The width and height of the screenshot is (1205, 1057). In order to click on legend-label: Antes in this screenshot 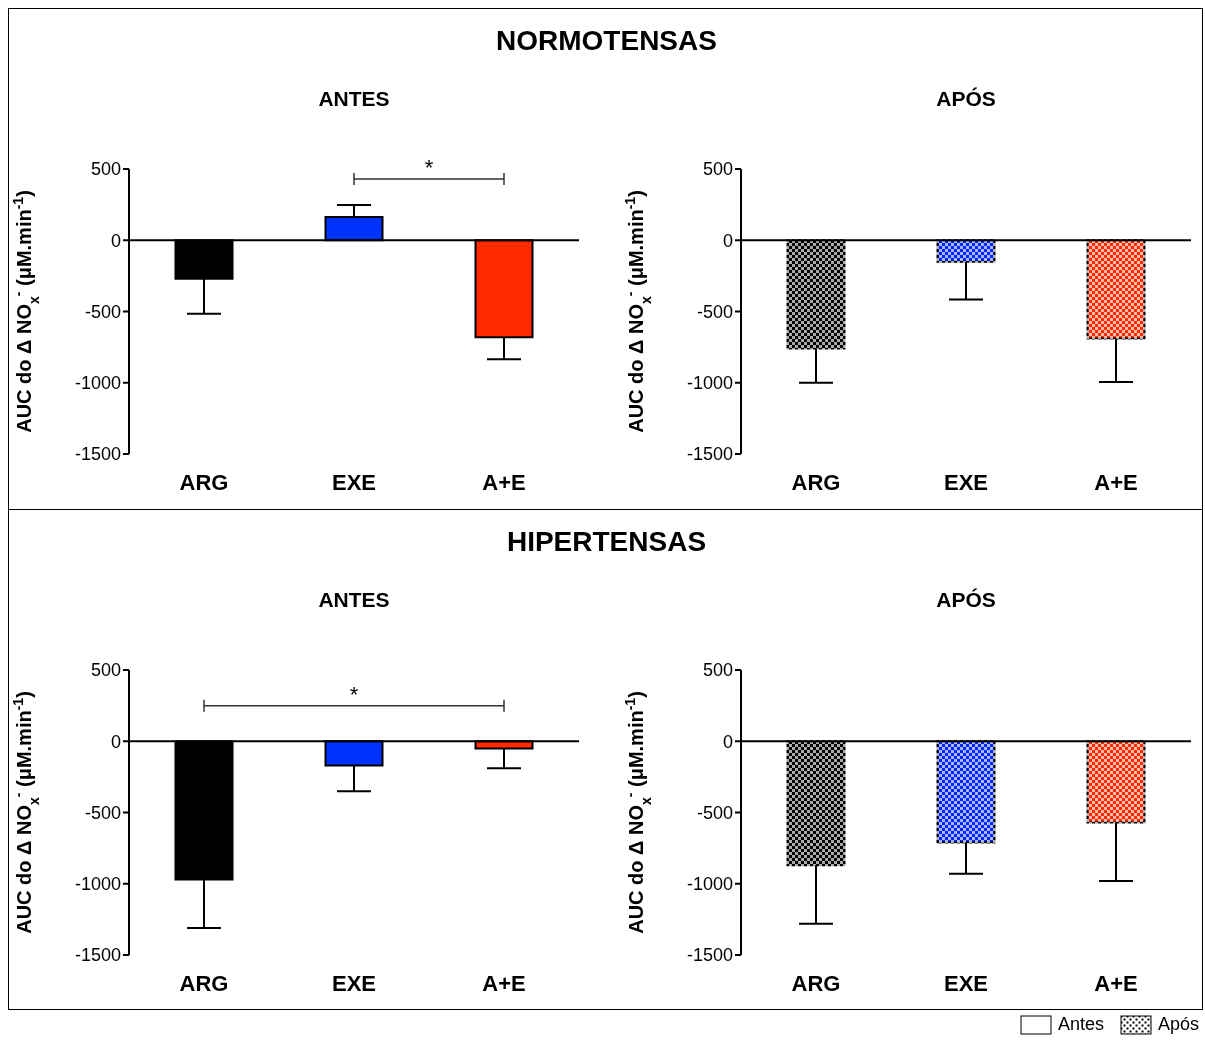, I will do `click(1080, 1024)`.